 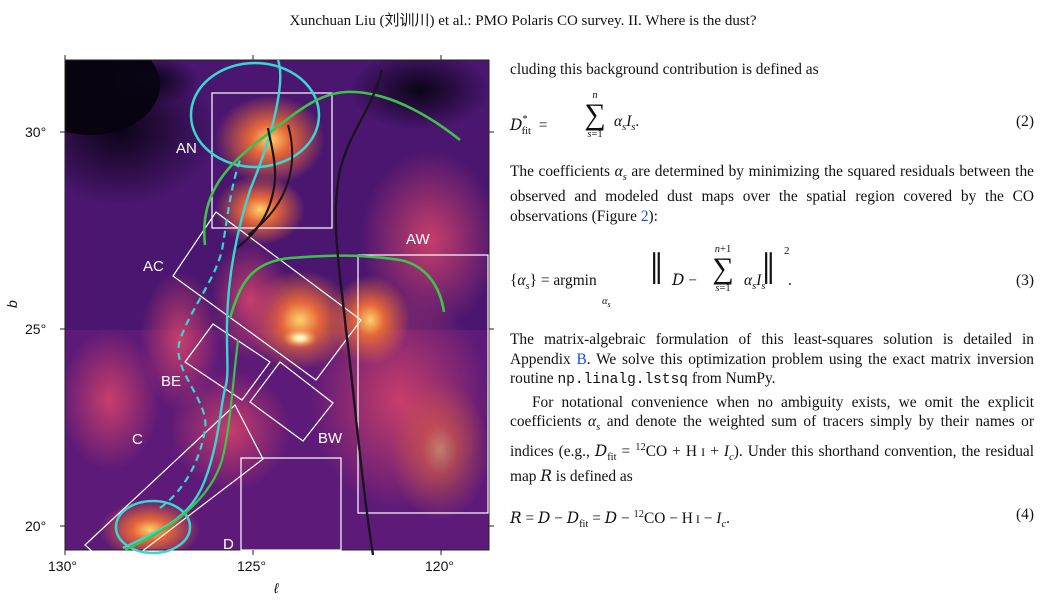 What do you see at coordinates (153, 266) in the screenshot?
I see `region-label-AC: AC` at bounding box center [153, 266].